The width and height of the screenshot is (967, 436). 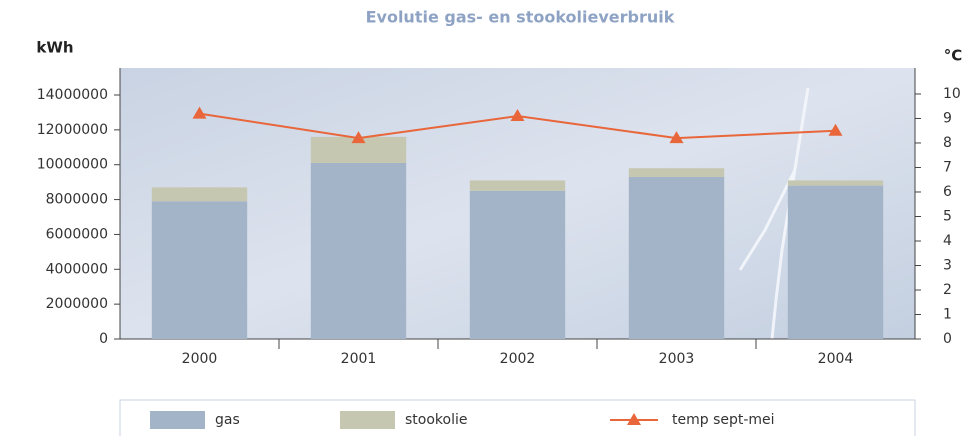 I want to click on x-tick-label: 2003, so click(x=677, y=359).